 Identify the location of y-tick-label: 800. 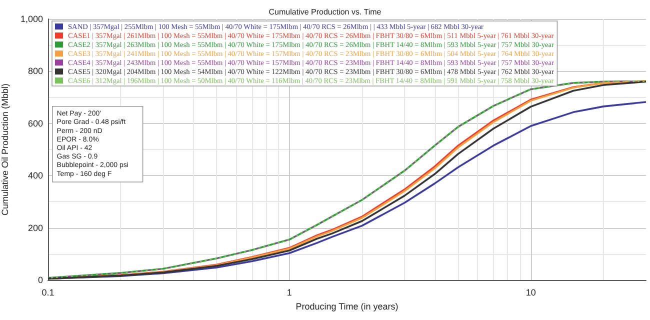
(35, 71).